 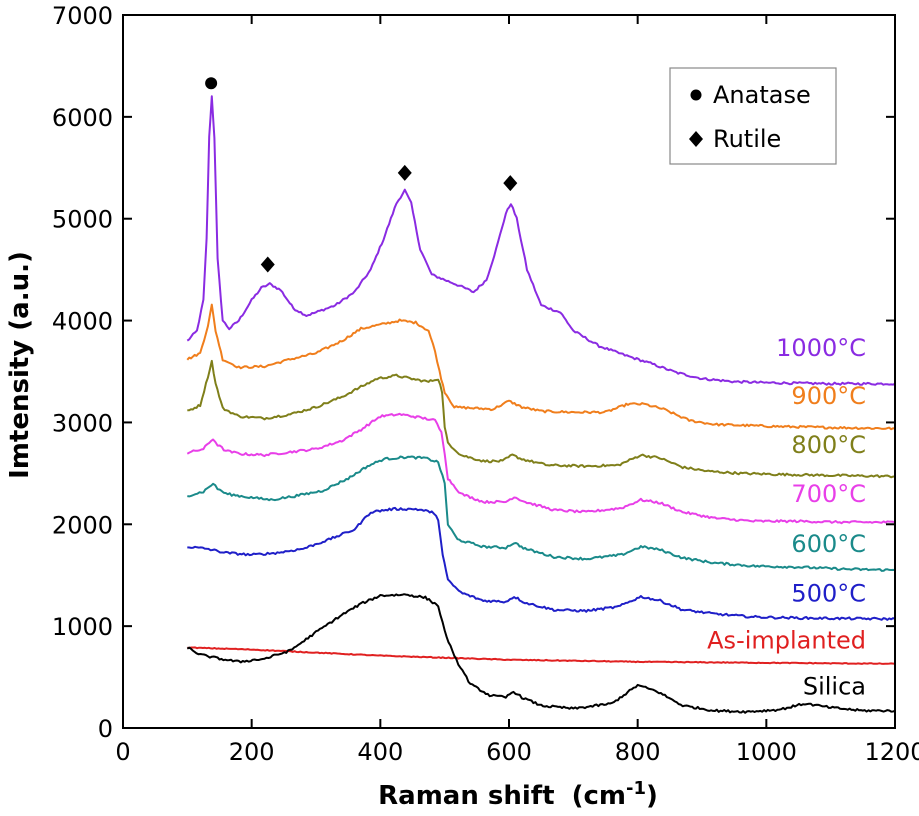 What do you see at coordinates (652, 796) in the screenshot?
I see `x-axis-title-unit-end: )` at bounding box center [652, 796].